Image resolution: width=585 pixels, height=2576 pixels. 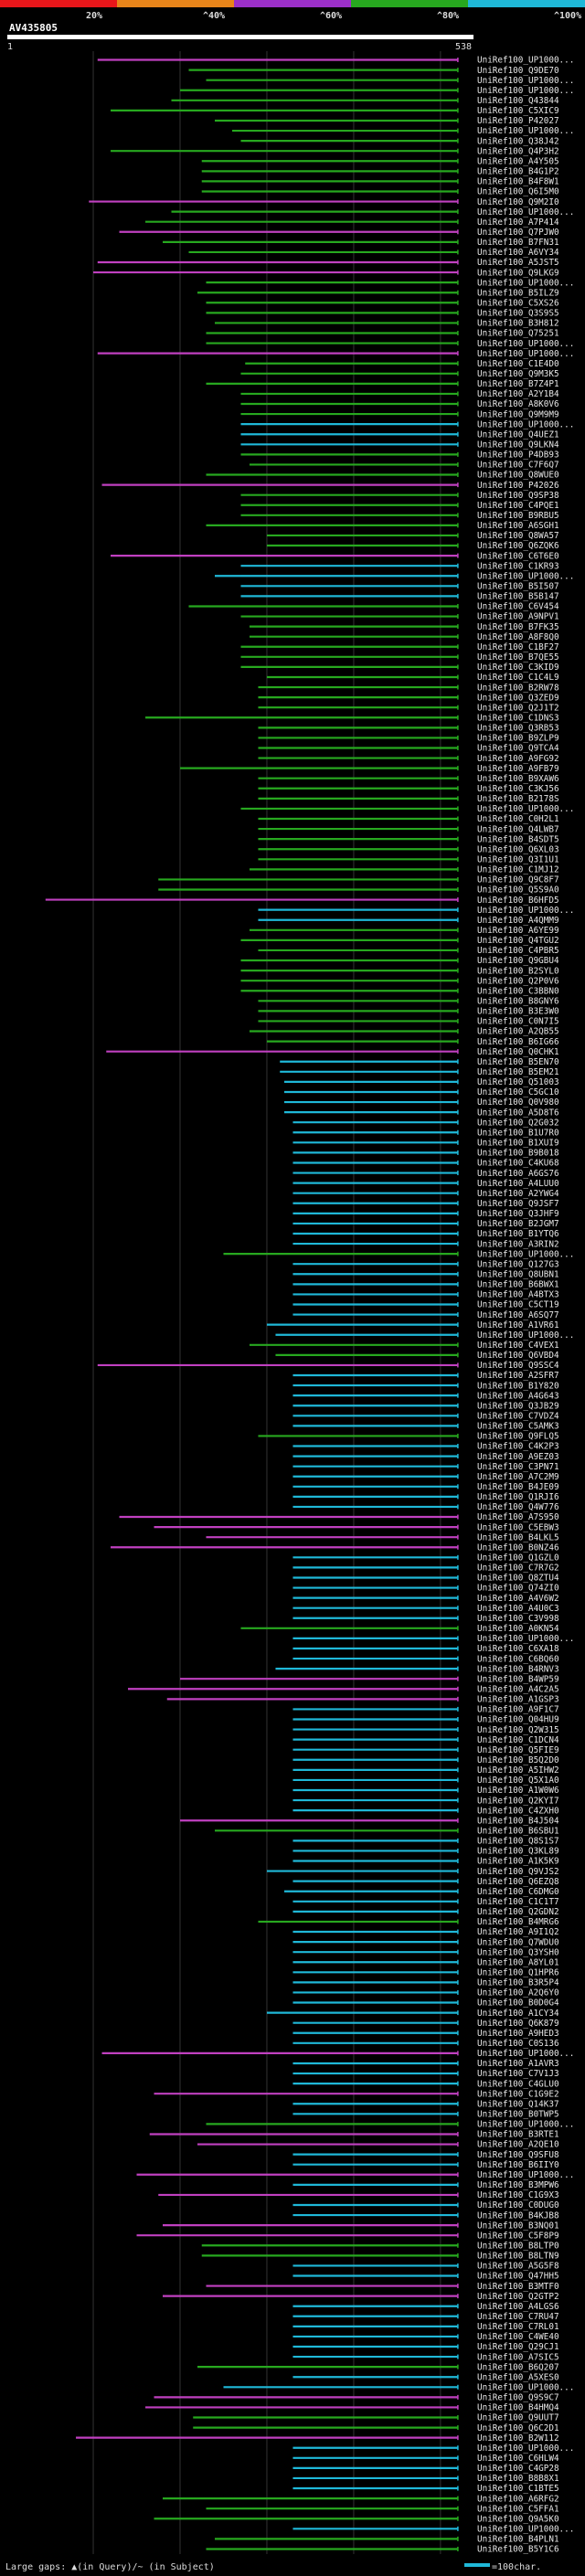 What do you see at coordinates (426, 2115) in the screenshot?
I see `hit-row: UniRef100_B0TWP5` at bounding box center [426, 2115].